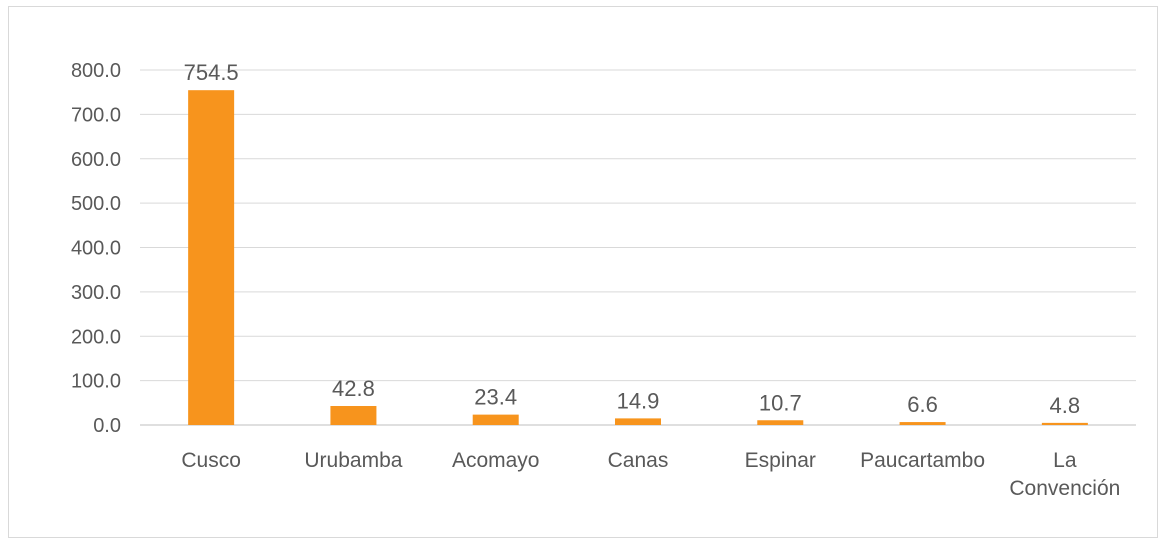  I want to click on y-tick-label: 300.0, so click(96, 293).